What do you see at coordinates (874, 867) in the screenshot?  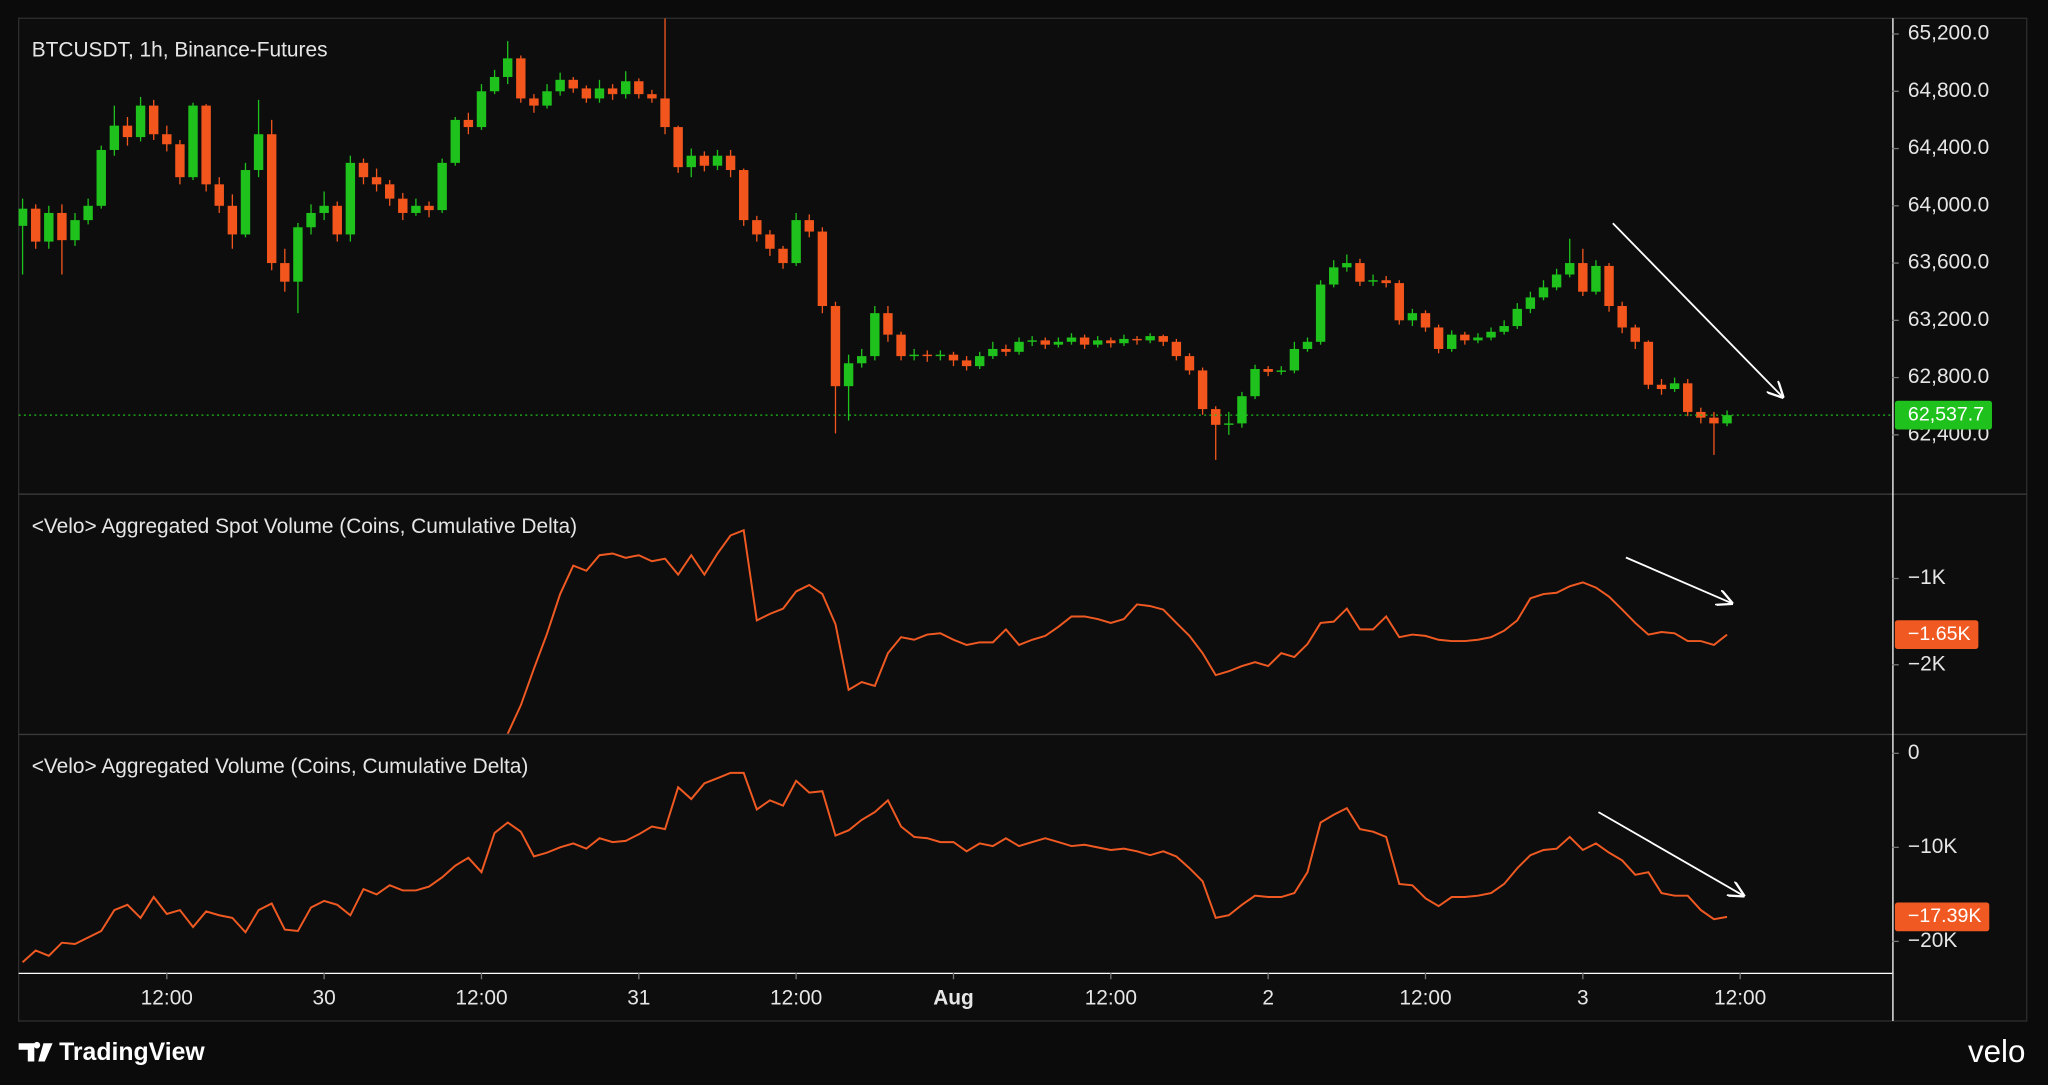 I see `cvd-line` at bounding box center [874, 867].